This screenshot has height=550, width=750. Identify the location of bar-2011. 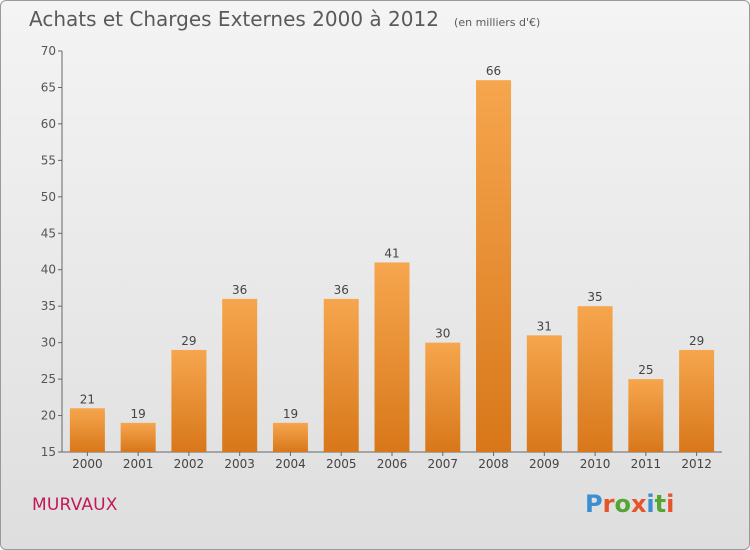
(646, 415).